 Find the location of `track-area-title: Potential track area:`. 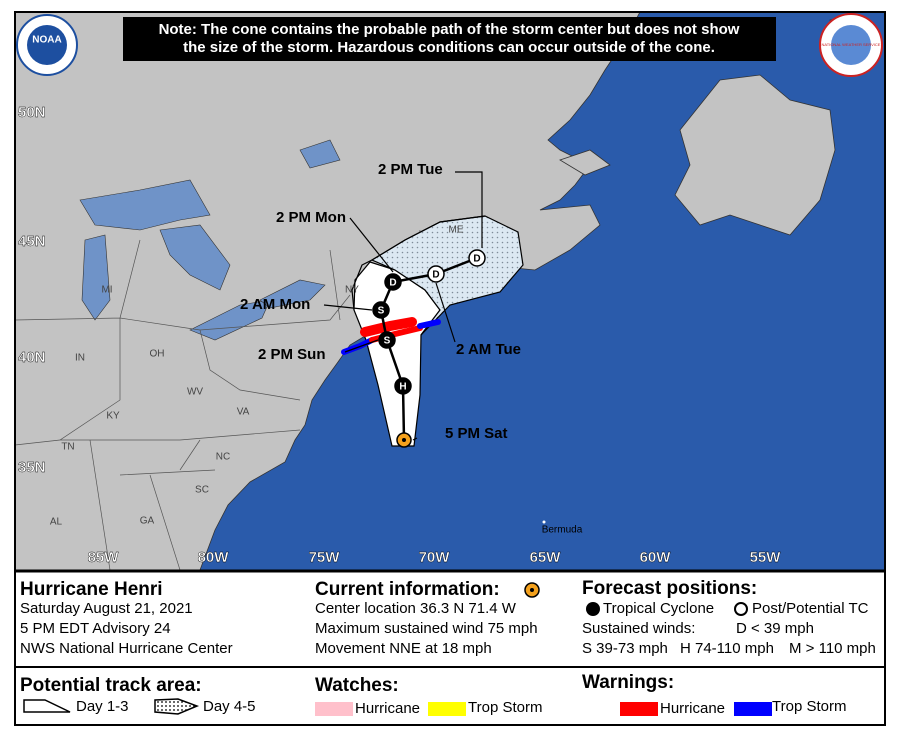

track-area-title: Potential track area: is located at coordinates (111, 685).